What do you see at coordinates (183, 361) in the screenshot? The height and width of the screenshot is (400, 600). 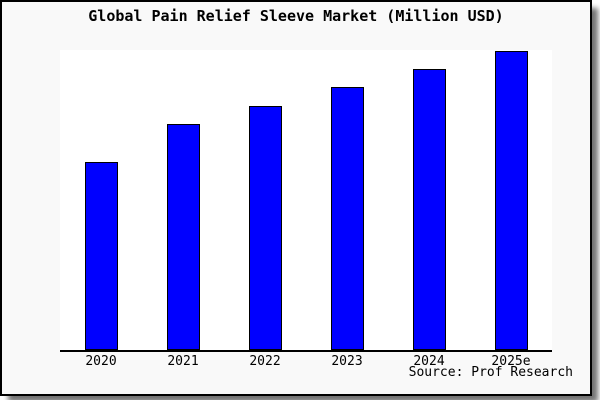 I see `x-tick-label-2021: 2021` at bounding box center [183, 361].